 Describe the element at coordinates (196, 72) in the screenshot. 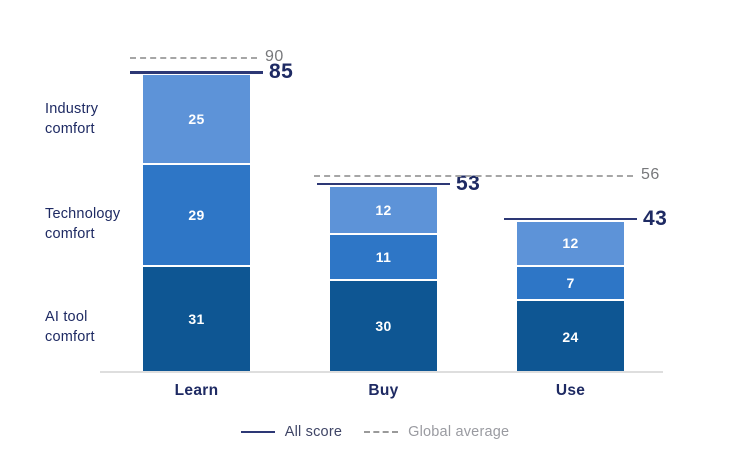

I see `all-score-line-learn` at that location.